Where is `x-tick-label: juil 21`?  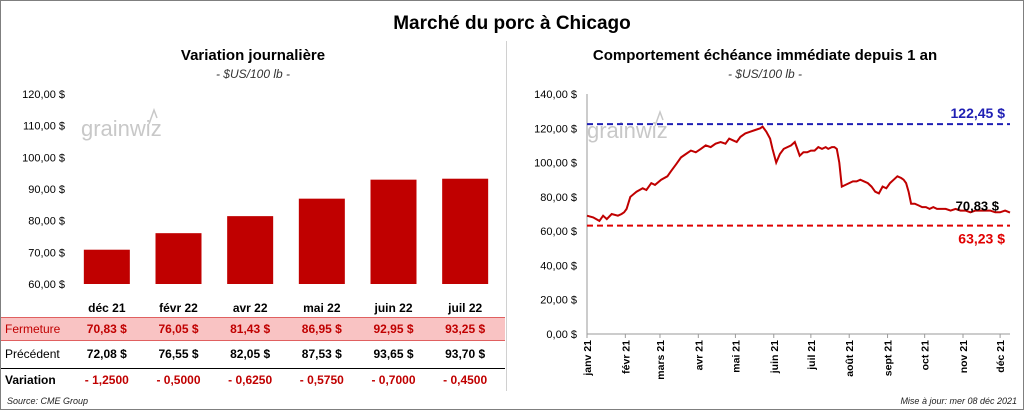 x-tick-label: juil 21 is located at coordinates (812, 355).